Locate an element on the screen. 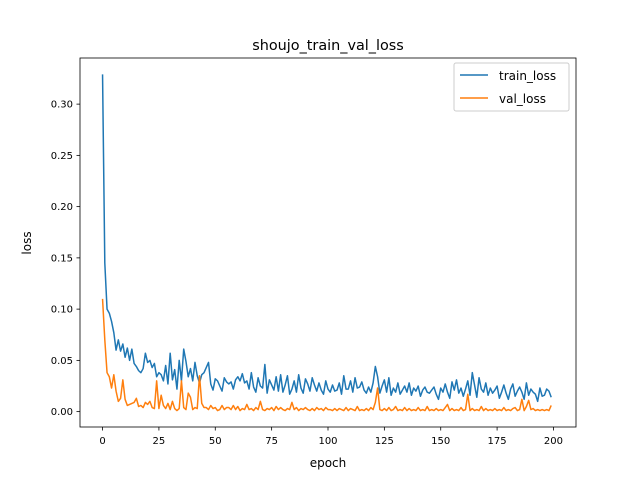  x-tick-label: 50 is located at coordinates (215, 441).